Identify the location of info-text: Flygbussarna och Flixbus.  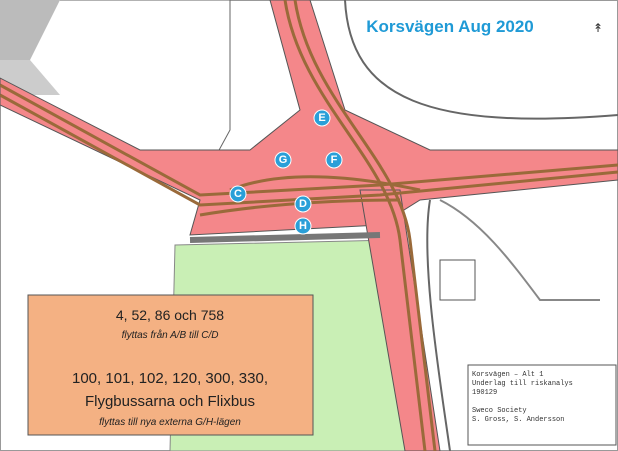
(170, 401).